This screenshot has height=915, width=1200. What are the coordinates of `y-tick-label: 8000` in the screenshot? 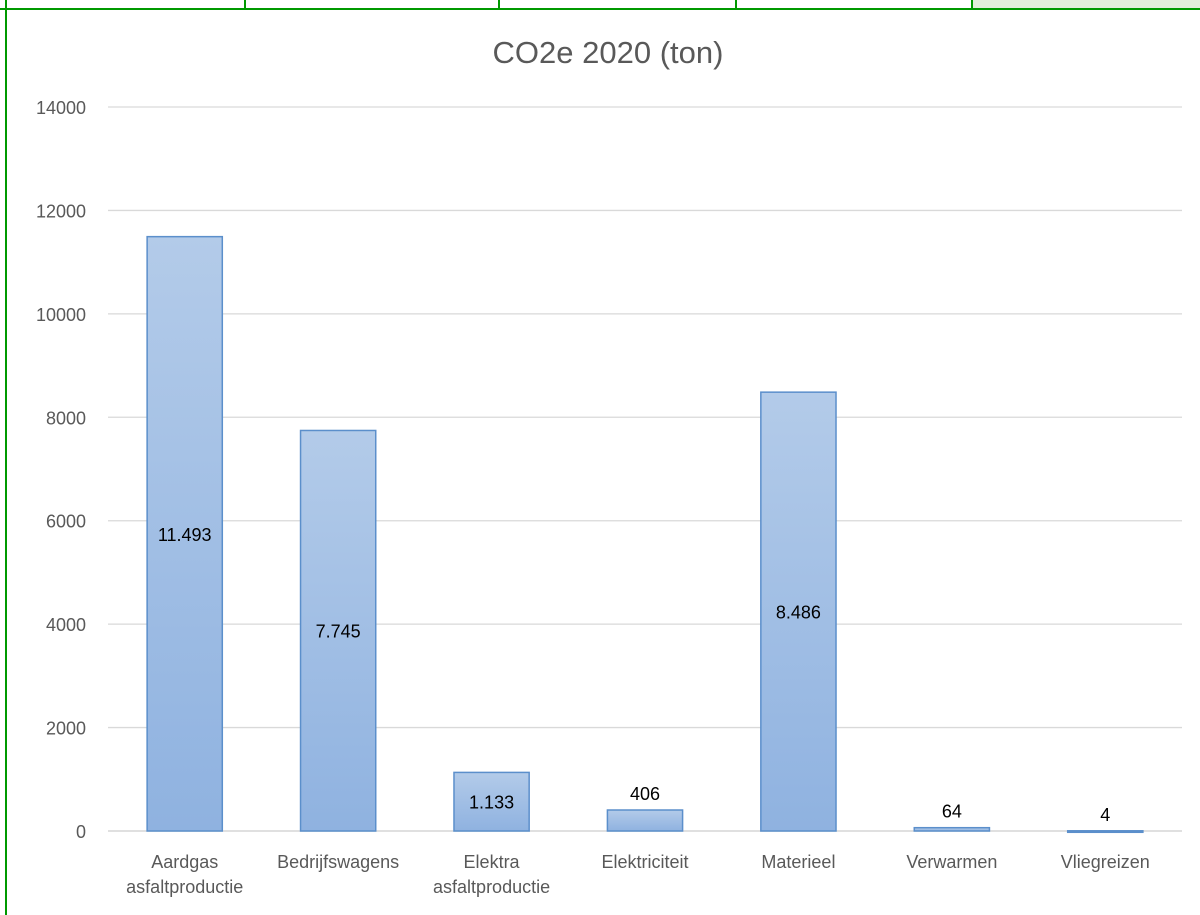 It's located at (66, 418).